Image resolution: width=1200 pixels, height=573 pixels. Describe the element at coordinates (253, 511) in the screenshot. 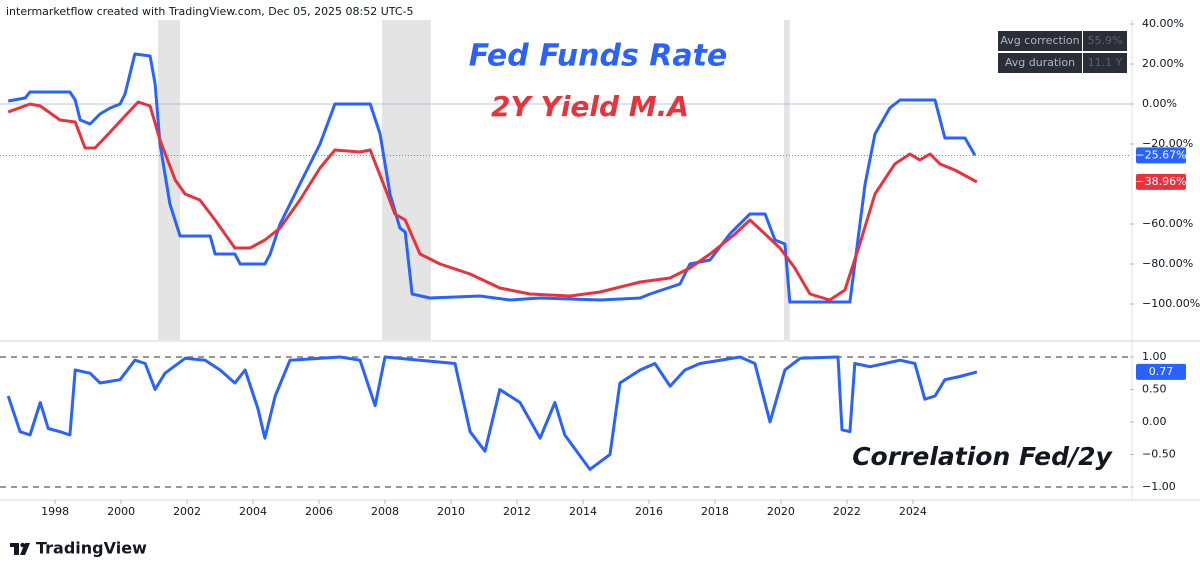

I see `x-tick-label: 2004` at that location.